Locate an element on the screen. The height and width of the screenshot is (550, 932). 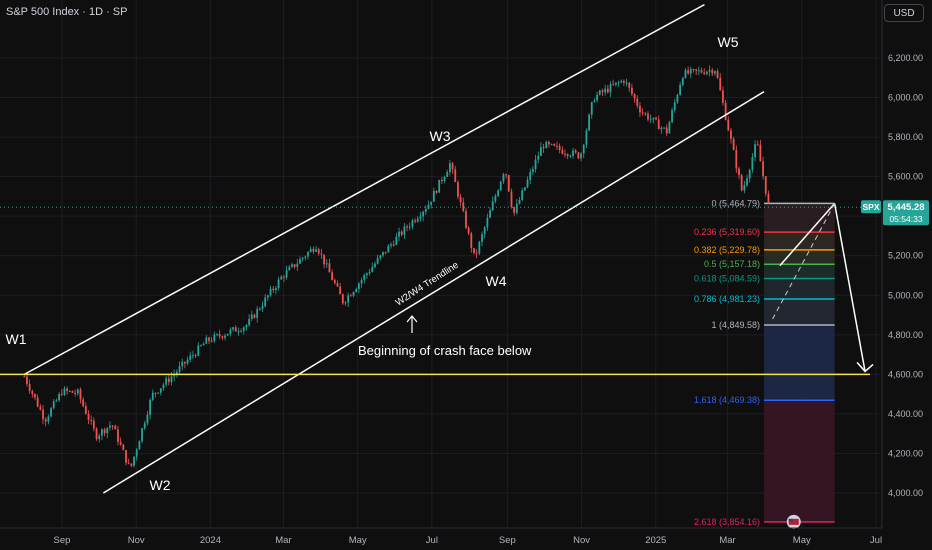
time-tick-label: Nov is located at coordinates (136, 540).